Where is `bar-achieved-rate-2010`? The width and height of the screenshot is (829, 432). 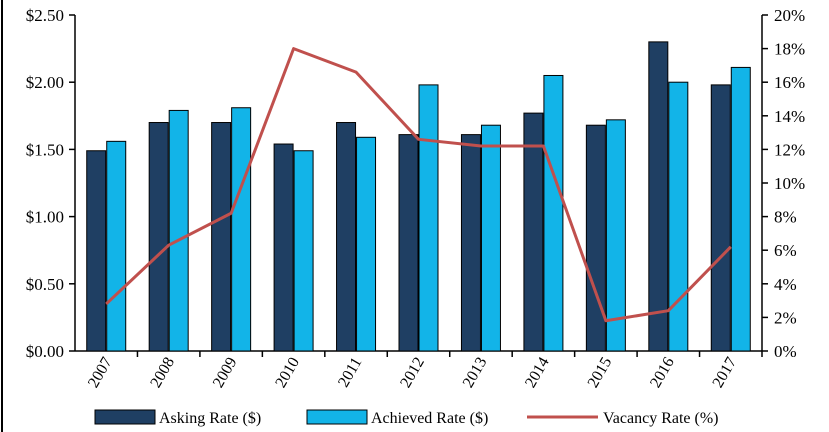 bar-achieved-rate-2010 is located at coordinates (303, 251).